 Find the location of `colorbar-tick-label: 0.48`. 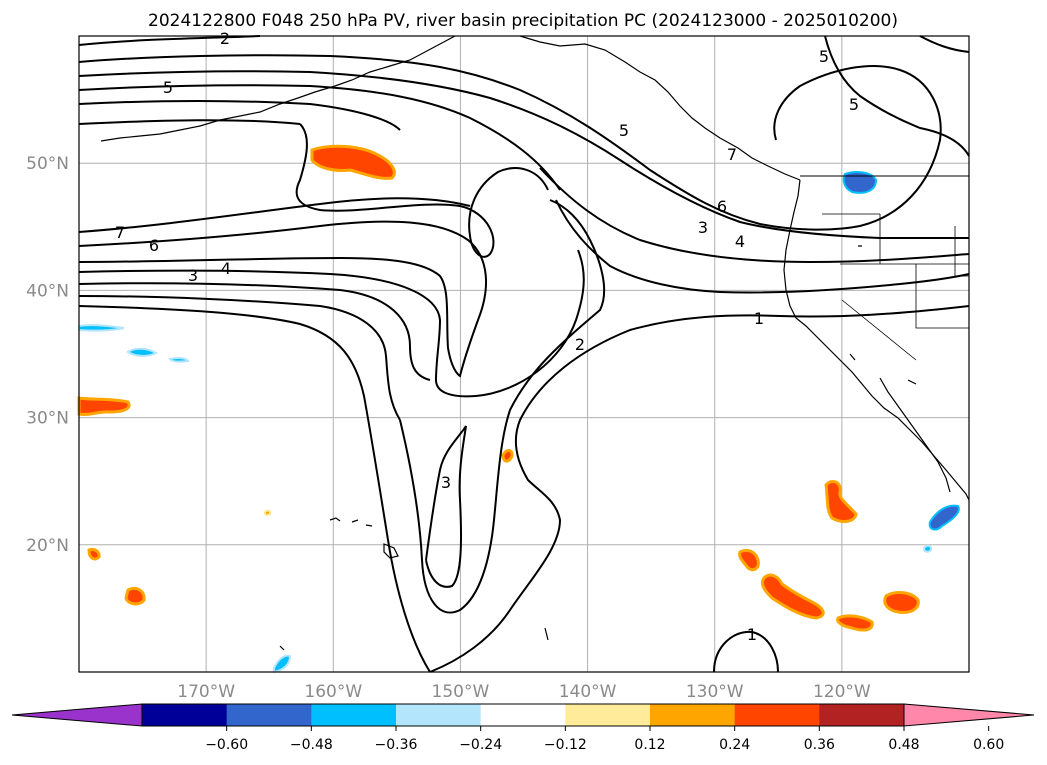

colorbar-tick-label: 0.48 is located at coordinates (903, 745).